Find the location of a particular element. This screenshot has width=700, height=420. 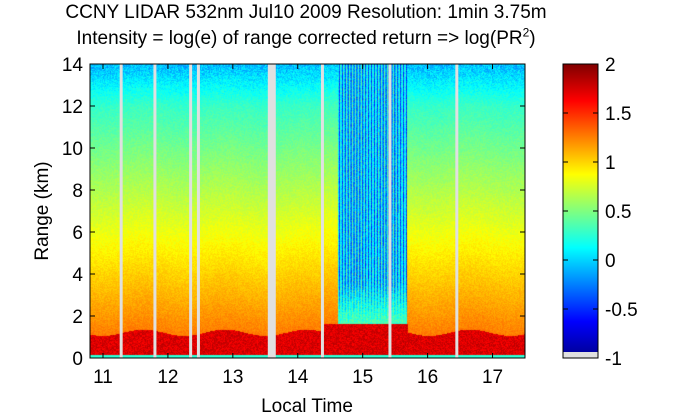

y-tick-label: 14 is located at coordinates (73, 65).